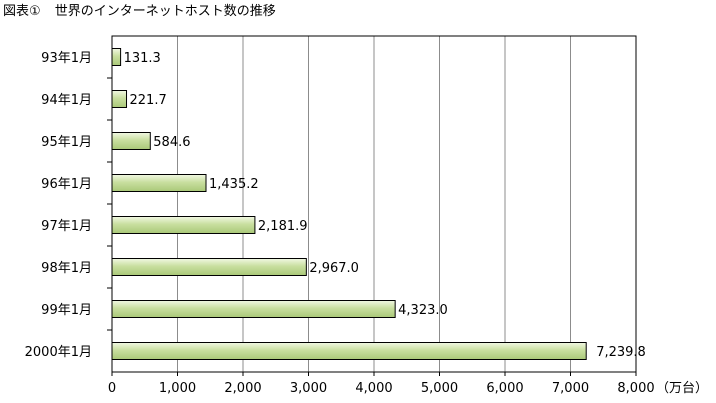 The height and width of the screenshot is (403, 716). I want to click on category-label: 99年1月, so click(66, 310).